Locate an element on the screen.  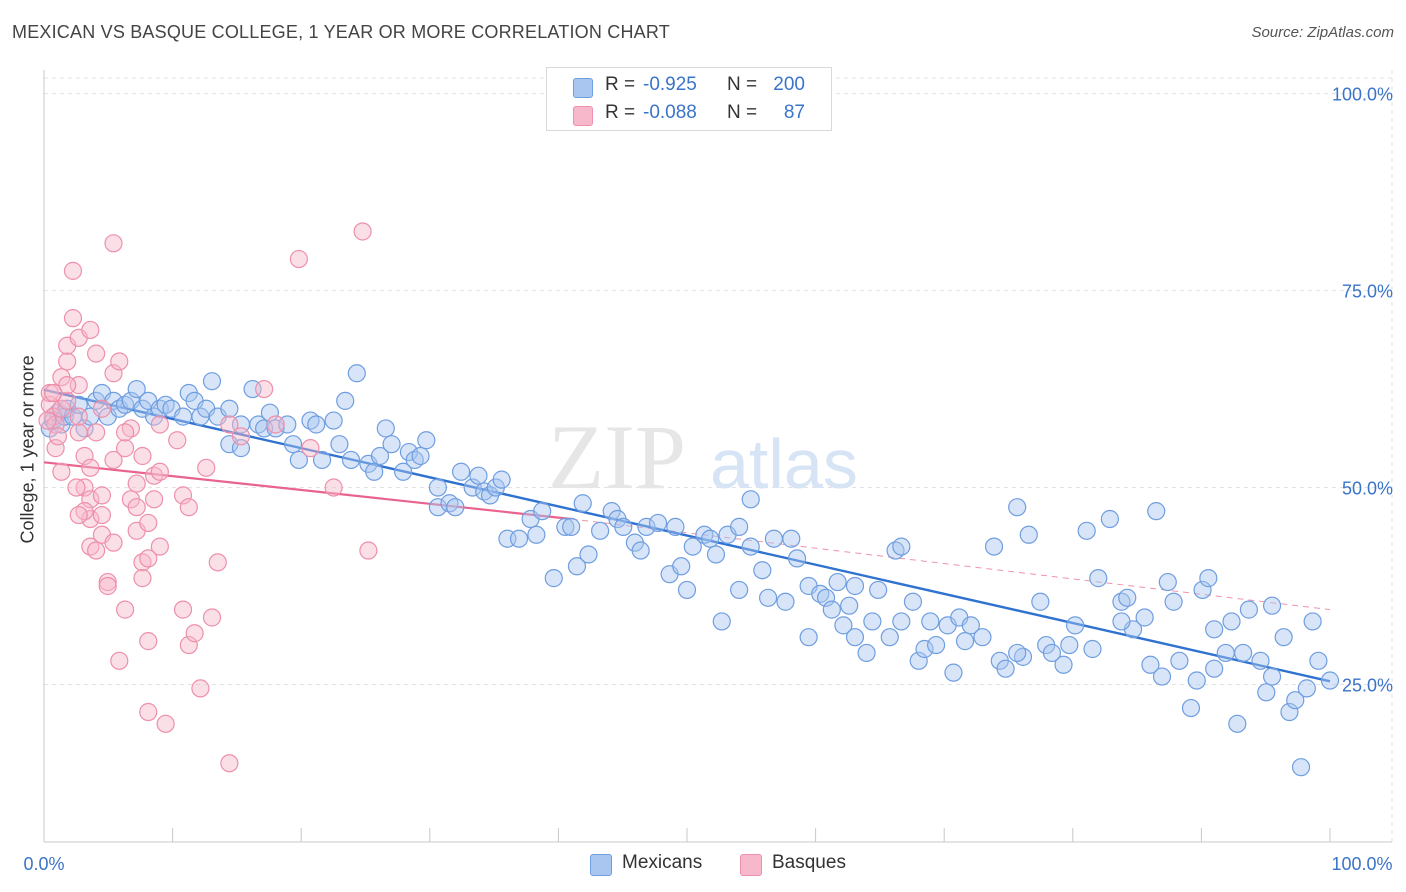
x-tick-label: 0.0% is located at coordinates (43, 864).